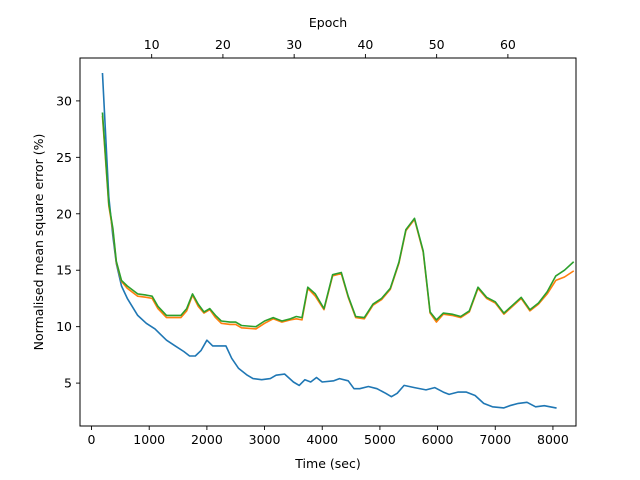 The height and width of the screenshot is (480, 640). Describe the element at coordinates (68, 242) in the screenshot. I see `y-axis-ticks: 5 10 15 20 25 30` at that location.